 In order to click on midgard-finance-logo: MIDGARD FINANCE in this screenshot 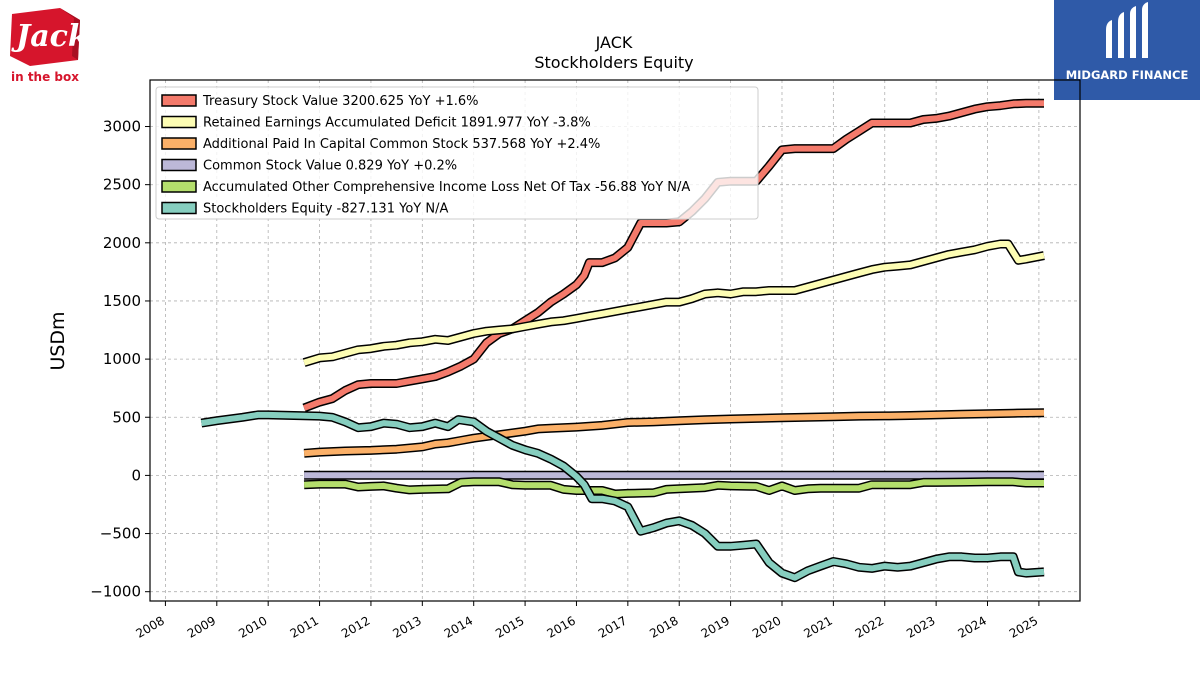, I will do `click(1127, 50)`.